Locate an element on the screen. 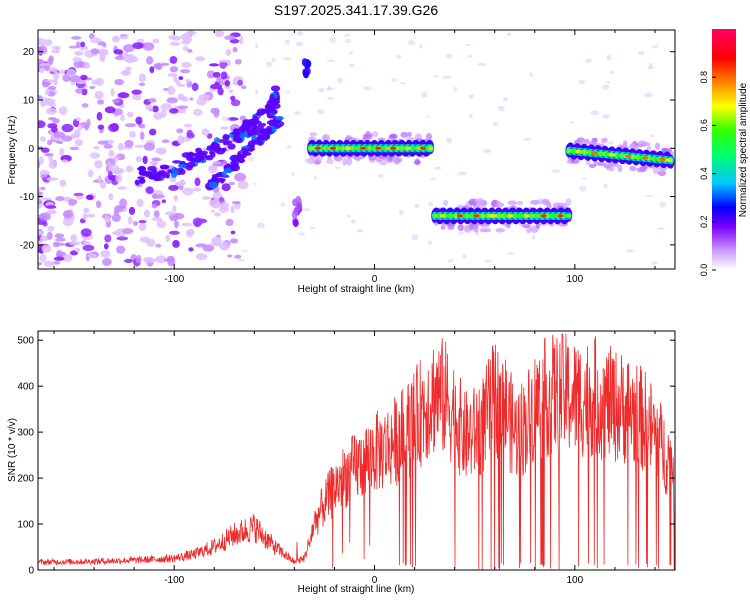  spectrogram-xtick-label: -100 is located at coordinates (174, 279).